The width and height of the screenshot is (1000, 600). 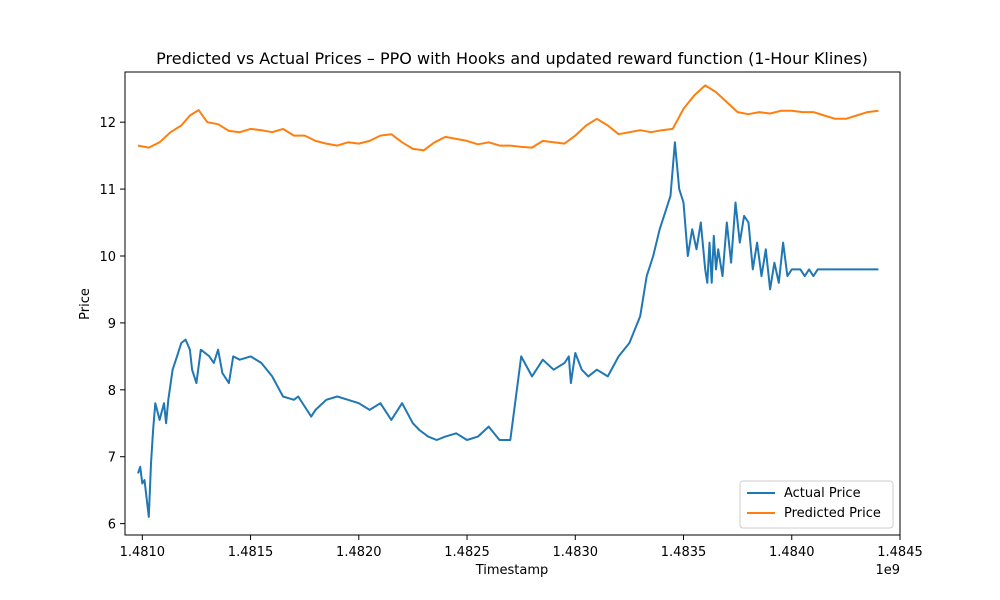 I want to click on x-tick-label: 1.4835, so click(x=684, y=552).